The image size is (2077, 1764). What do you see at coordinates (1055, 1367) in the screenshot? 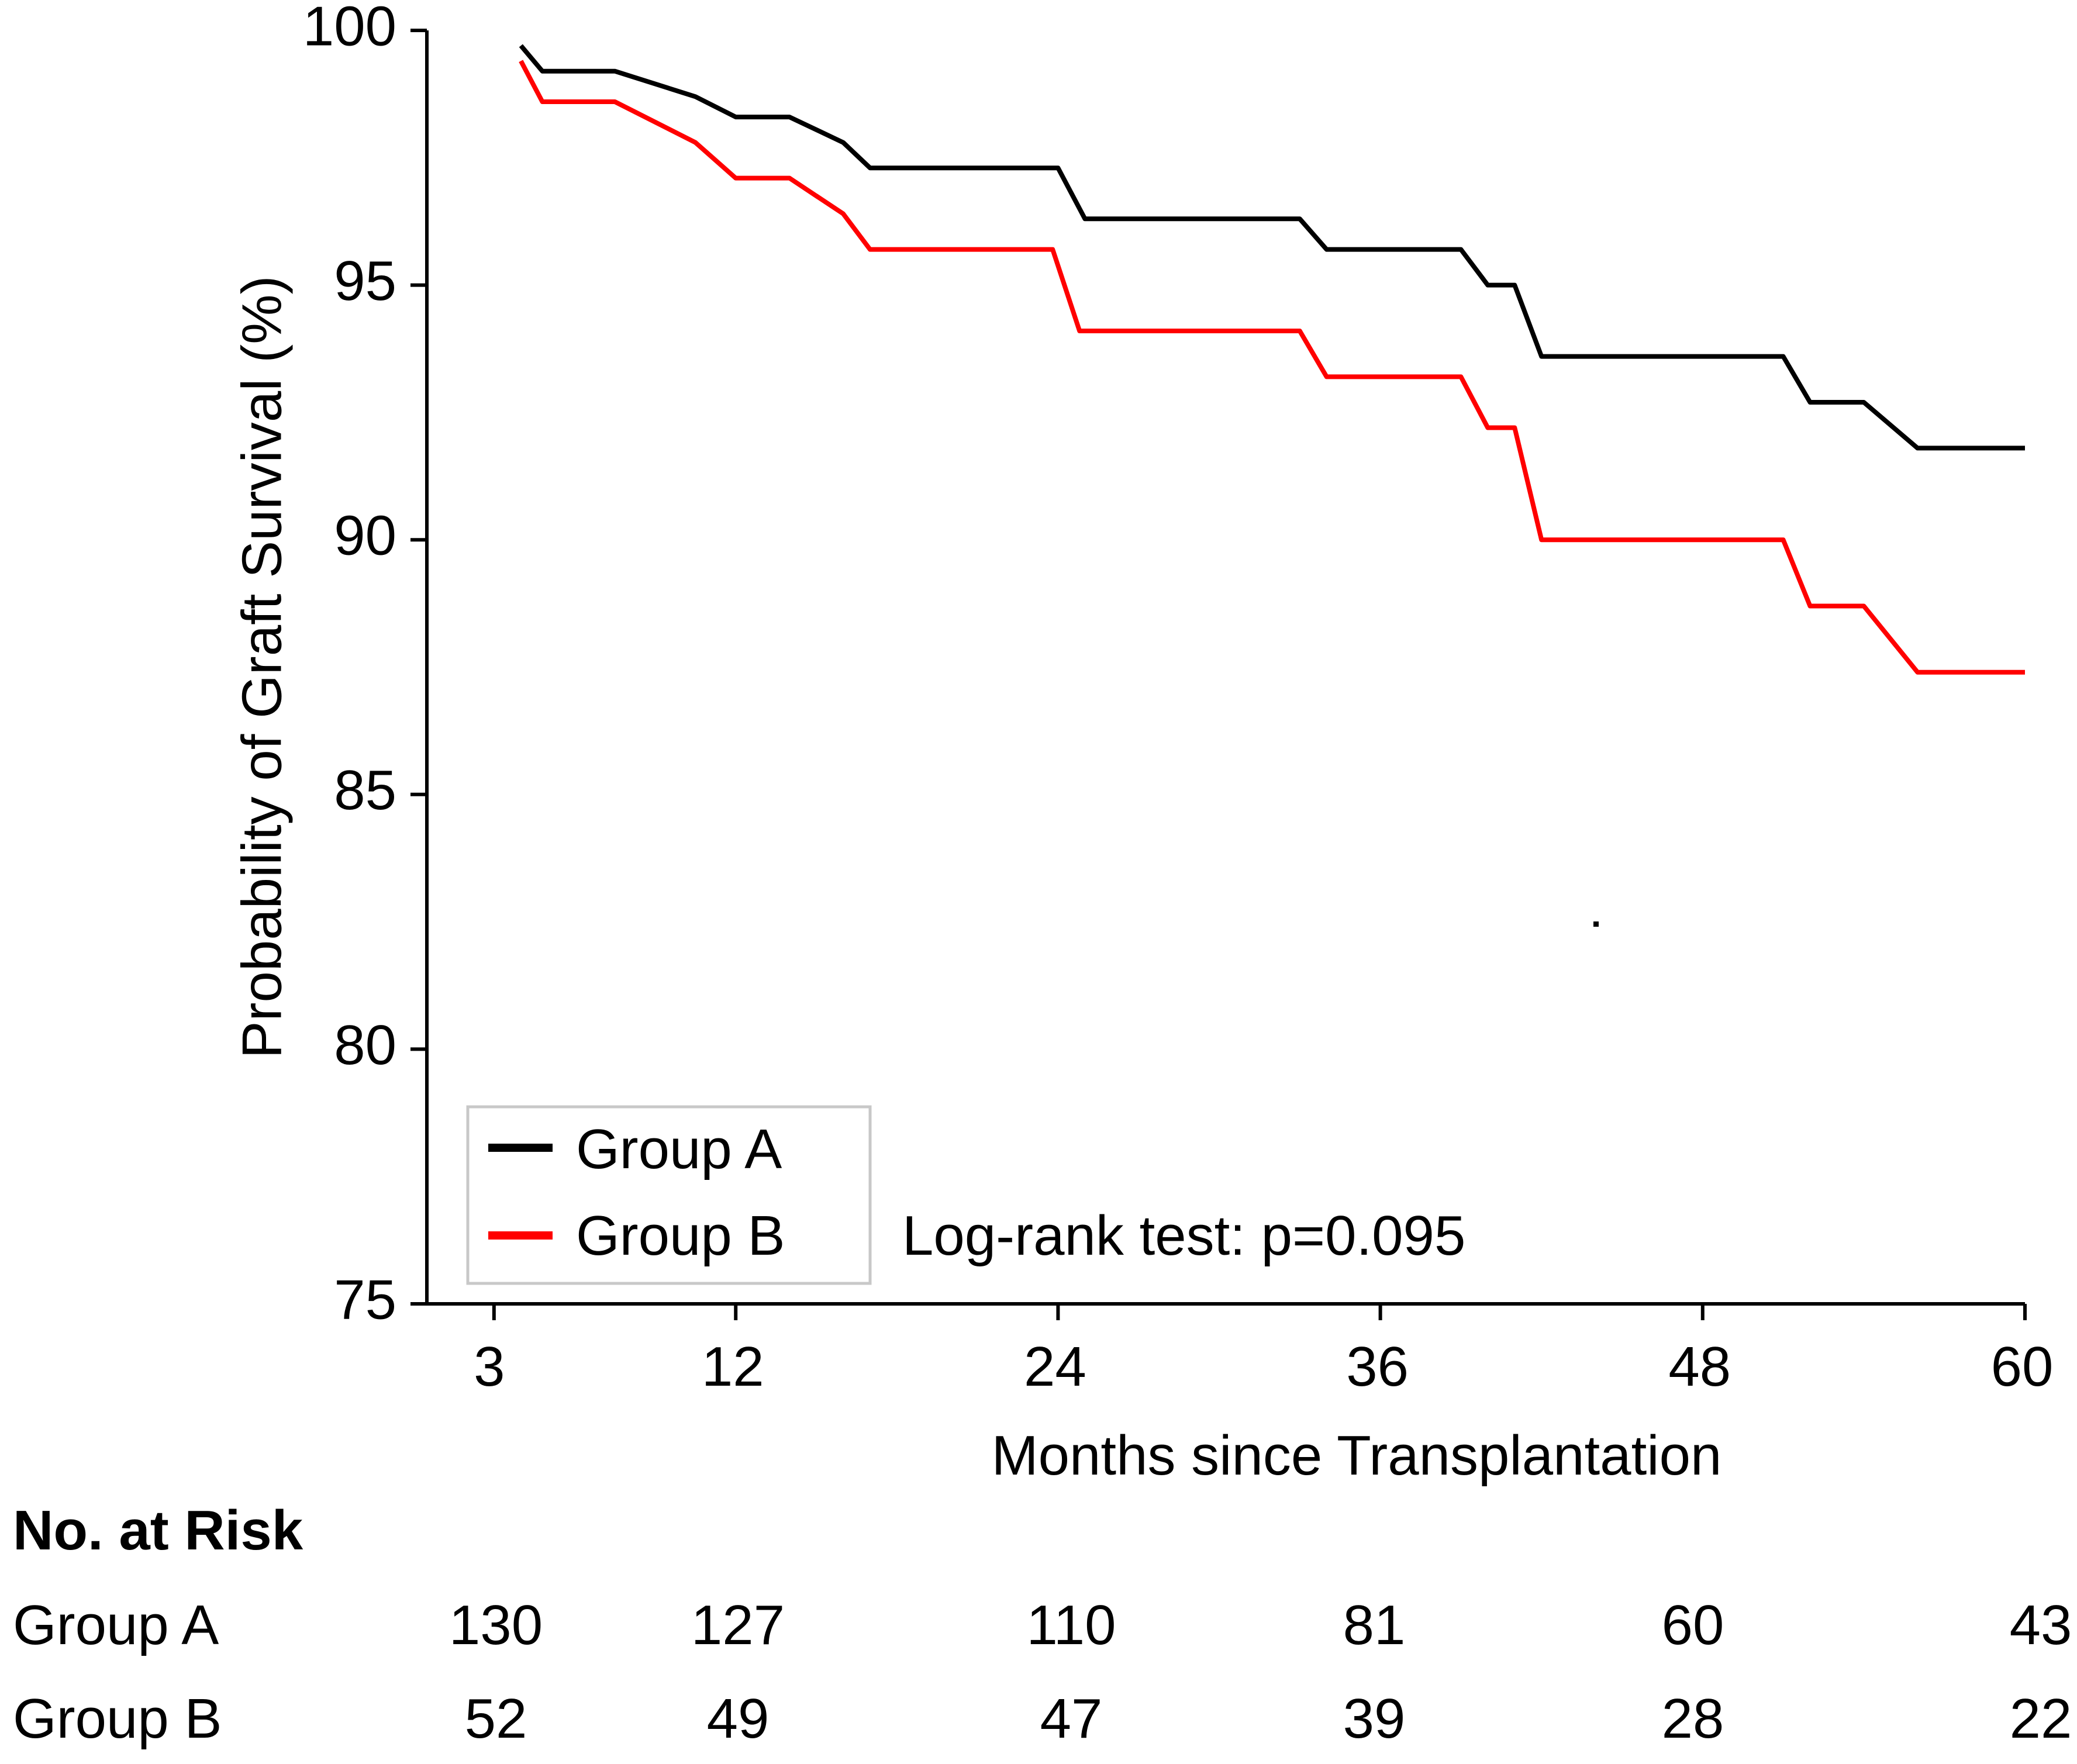
I see `x-tick-label-24: 24` at bounding box center [1055, 1367].